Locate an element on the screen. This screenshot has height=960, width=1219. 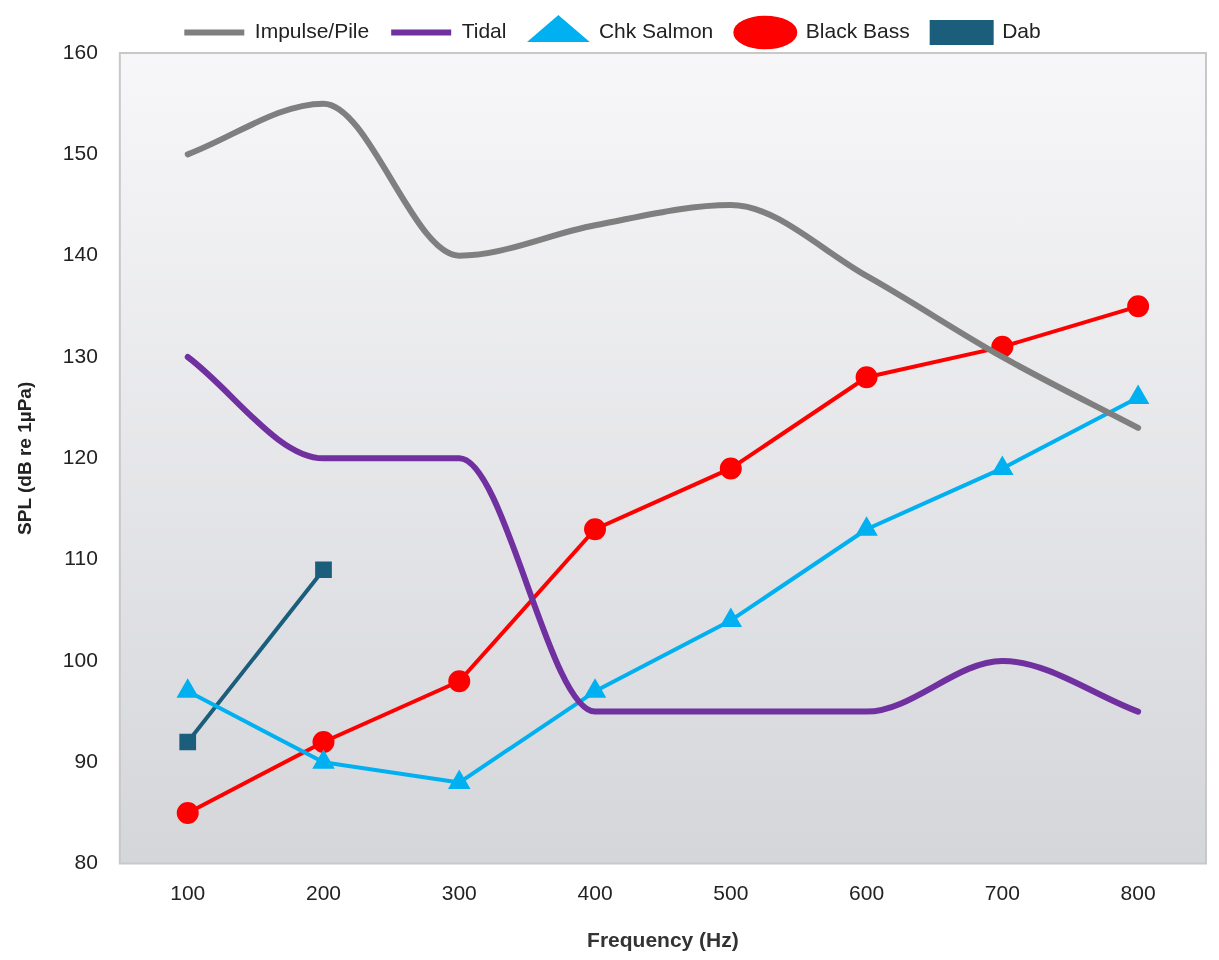
y-tick-label: 140 is located at coordinates (80, 254).